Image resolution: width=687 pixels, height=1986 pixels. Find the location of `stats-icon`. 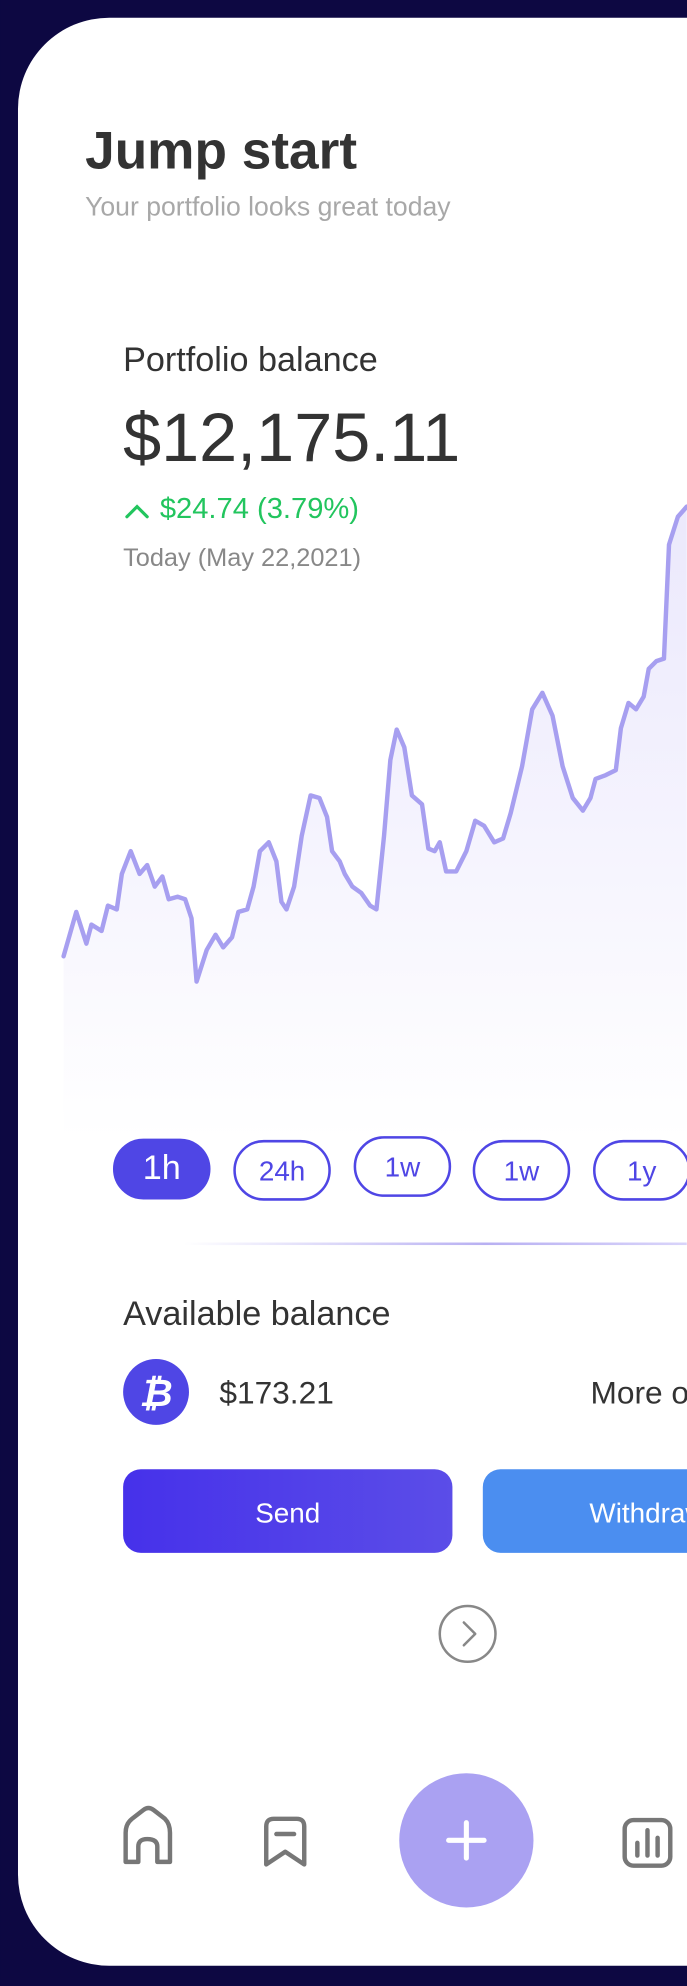

stats-icon is located at coordinates (647, 1842).